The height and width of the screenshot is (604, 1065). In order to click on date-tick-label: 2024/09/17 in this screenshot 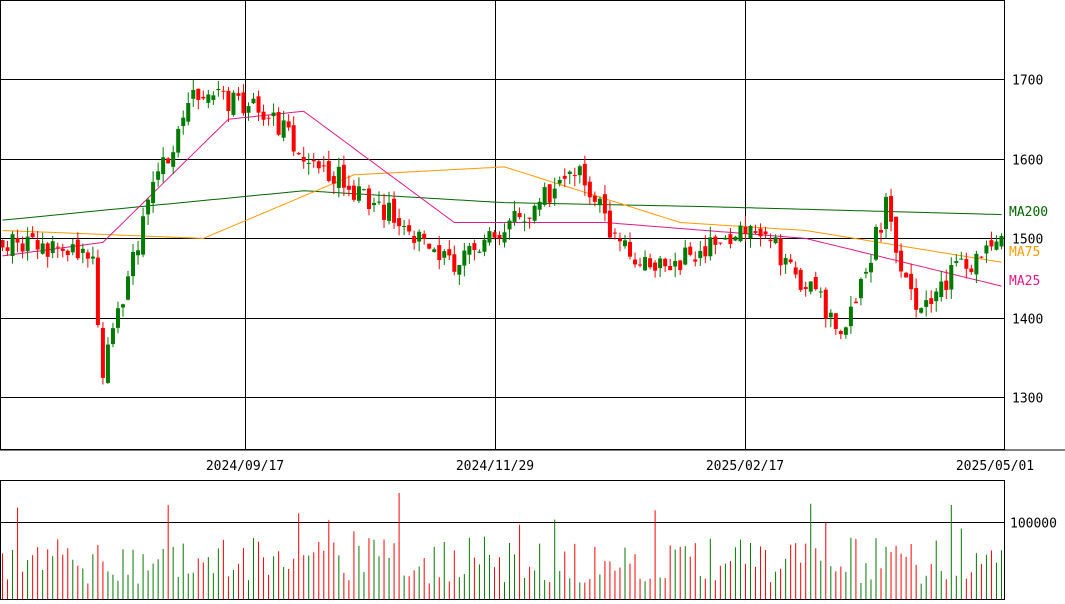, I will do `click(245, 466)`.